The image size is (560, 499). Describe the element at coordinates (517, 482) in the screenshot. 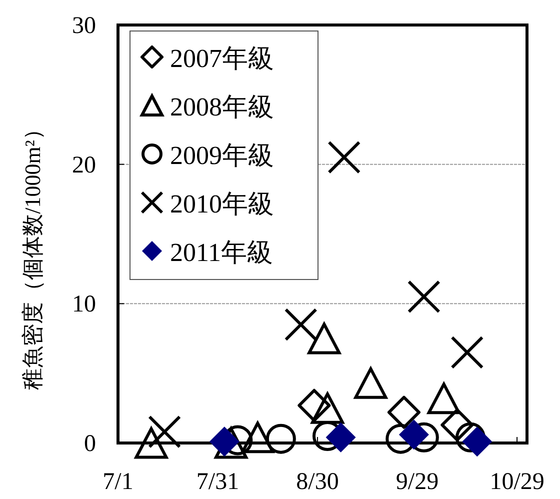

I see `x-tick-label: 10/29` at that location.